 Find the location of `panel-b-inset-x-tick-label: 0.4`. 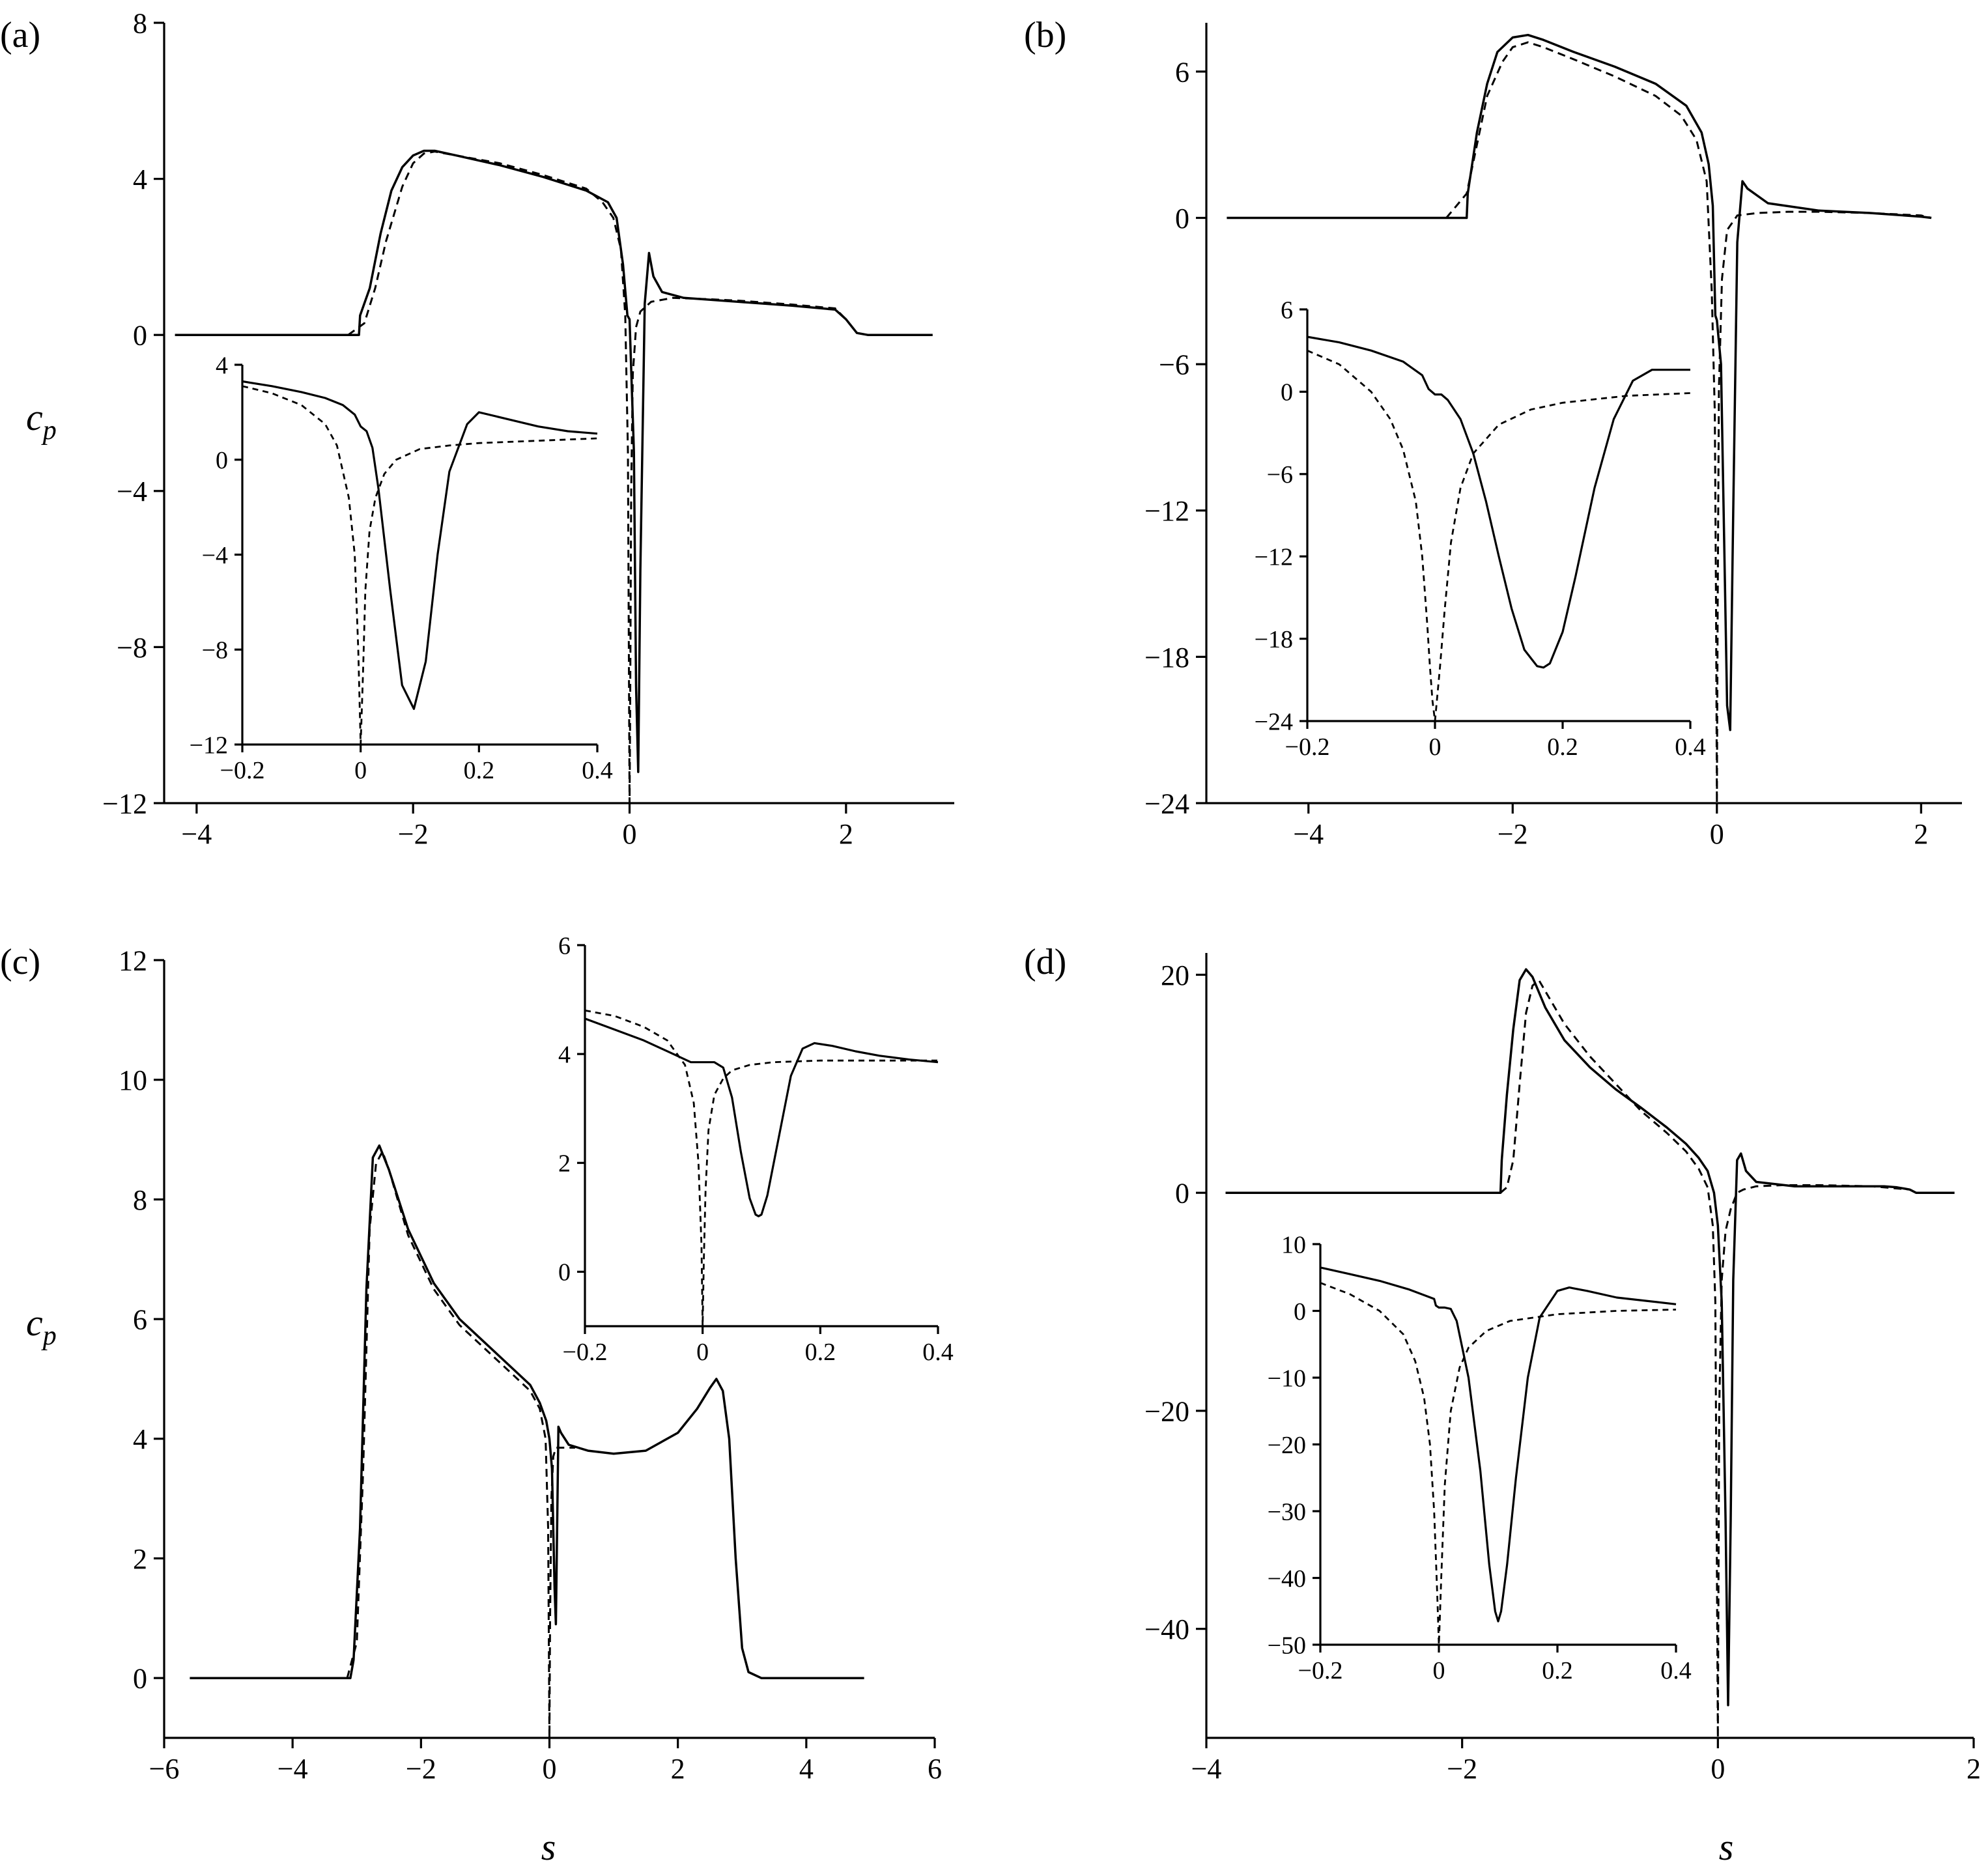

panel-b-inset-x-tick-label: 0.4 is located at coordinates (1690, 747).